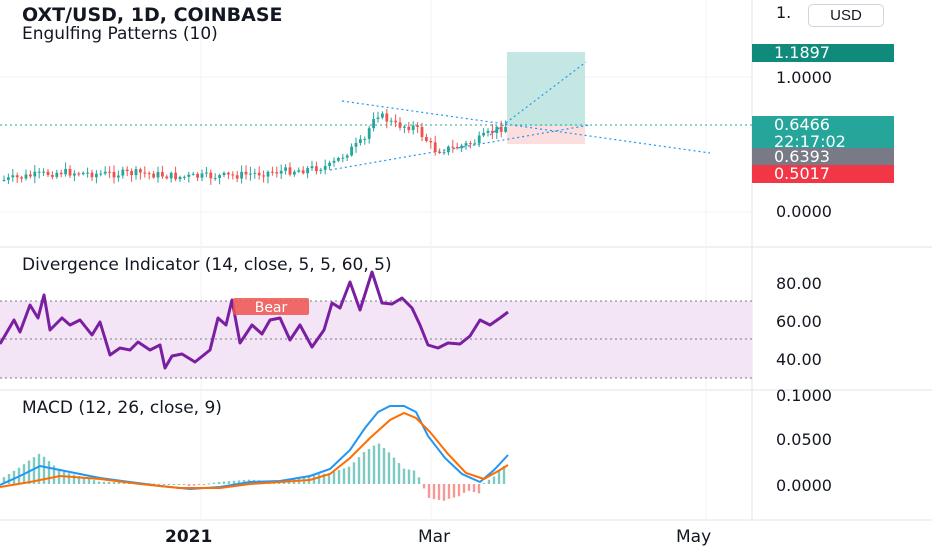 The height and width of the screenshot is (550, 932). Describe the element at coordinates (802, 124) in the screenshot. I see `current-price: 0.6466` at that location.